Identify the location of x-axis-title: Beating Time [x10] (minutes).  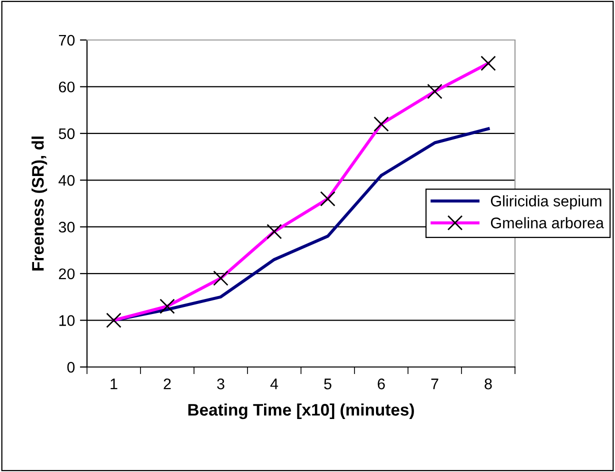
(301, 411).